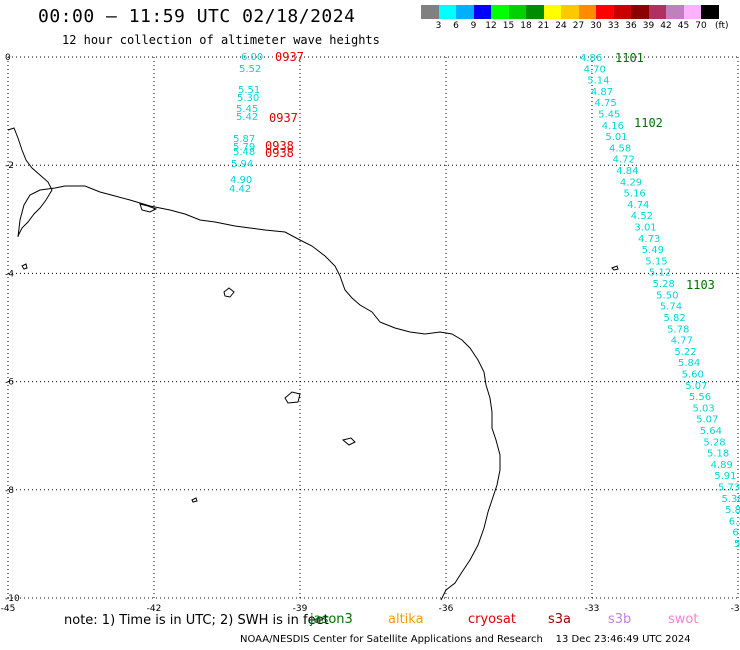 This screenshot has height=650, width=740. What do you see at coordinates (508, 26) in the screenshot?
I see `color-scale-label: 15` at bounding box center [508, 26].